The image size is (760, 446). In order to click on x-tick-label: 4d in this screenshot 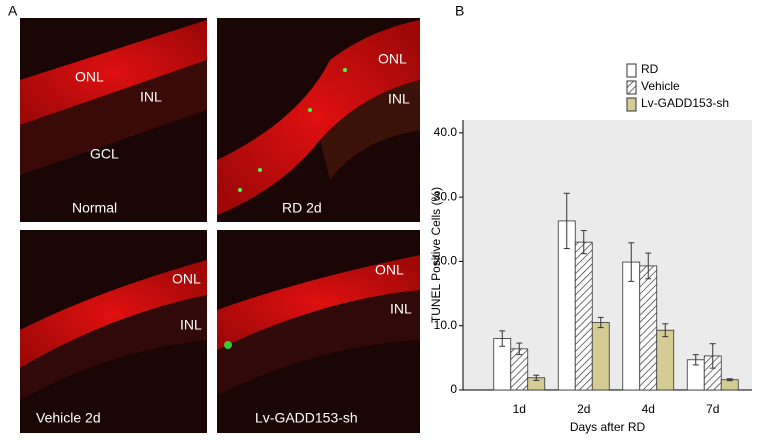, I will do `click(648, 409)`.